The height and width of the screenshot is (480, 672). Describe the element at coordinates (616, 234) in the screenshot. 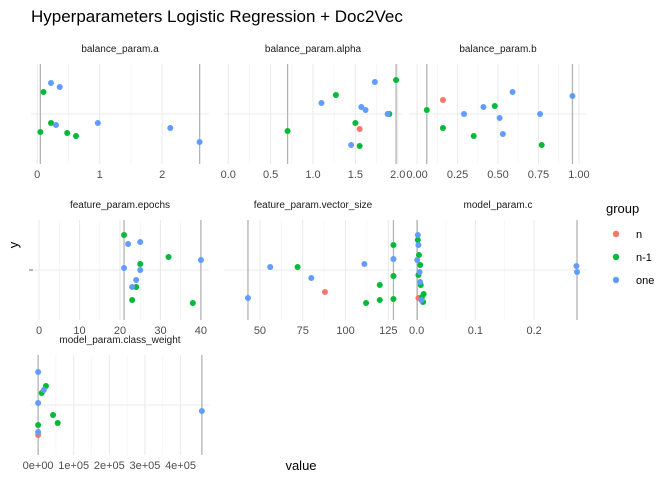

I see `legend-key-n` at that location.